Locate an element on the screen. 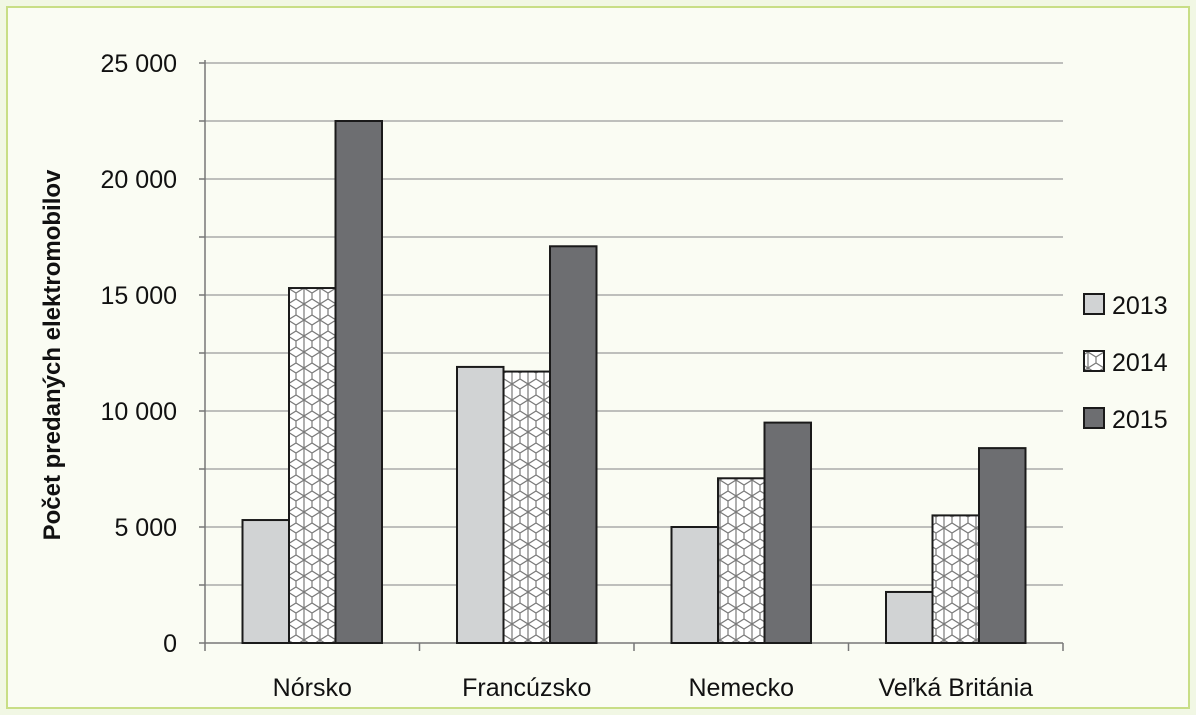  y-tick-labels: 0 5 000 10 000 15 000 20 000 25 000 is located at coordinates (139, 354).